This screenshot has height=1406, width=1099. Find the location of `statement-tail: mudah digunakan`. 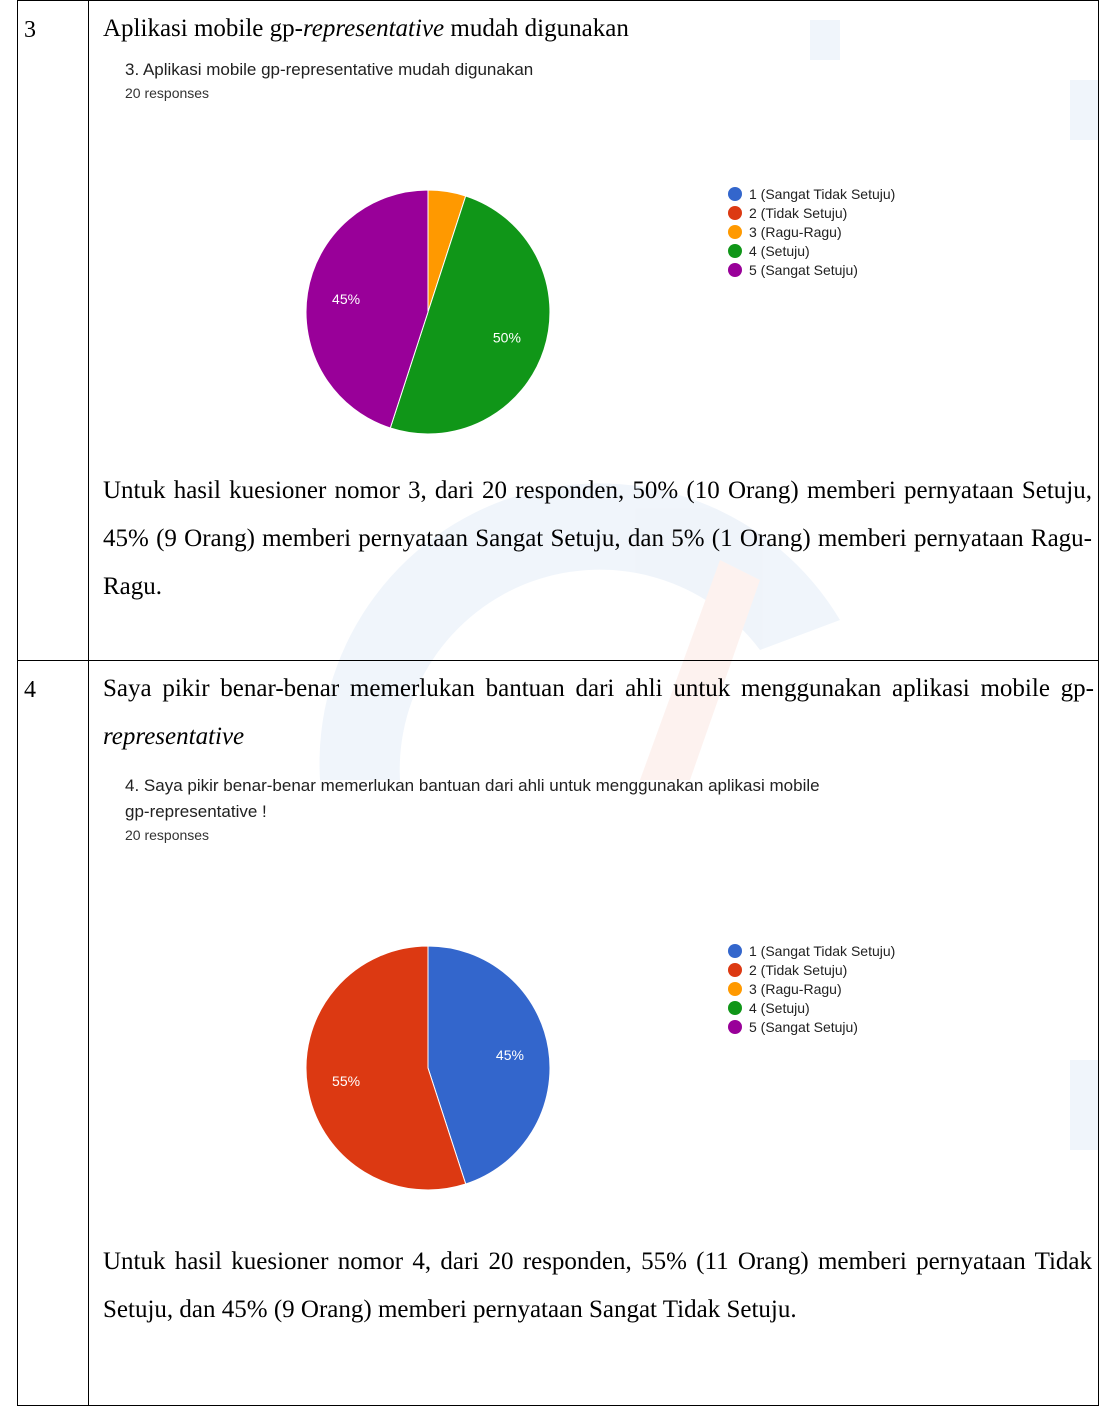

statement-tail: mudah digunakan is located at coordinates (536, 28).